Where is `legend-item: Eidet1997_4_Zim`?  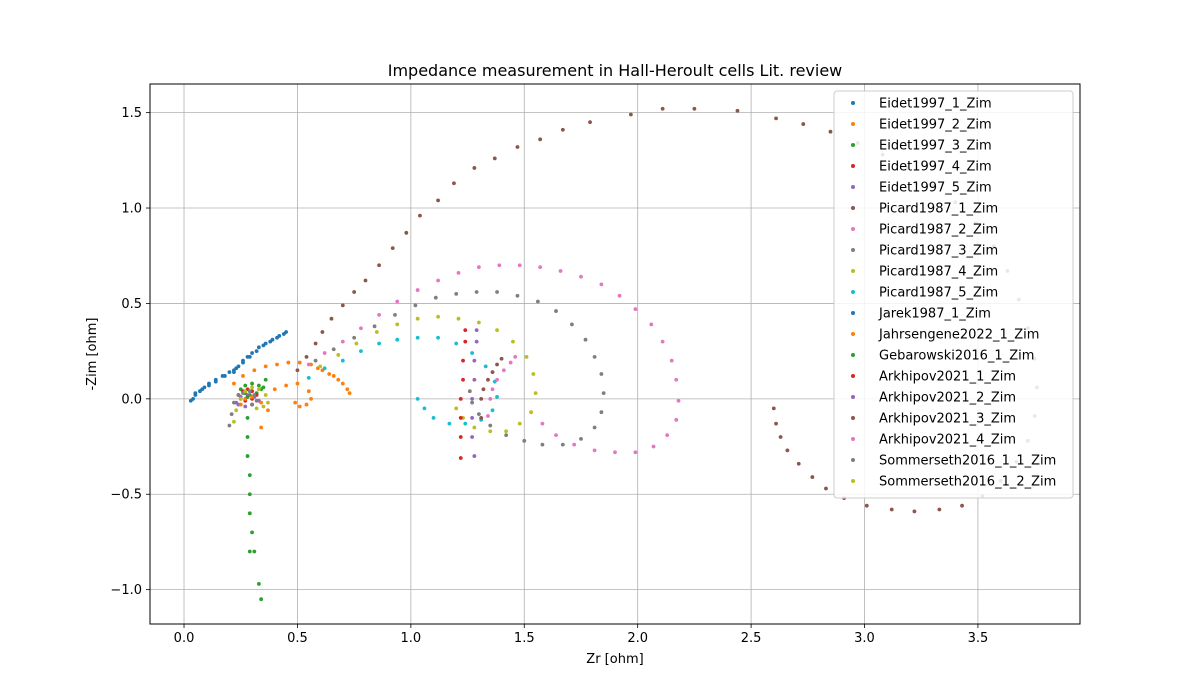 legend-item: Eidet1997_4_Zim is located at coordinates (921, 167).